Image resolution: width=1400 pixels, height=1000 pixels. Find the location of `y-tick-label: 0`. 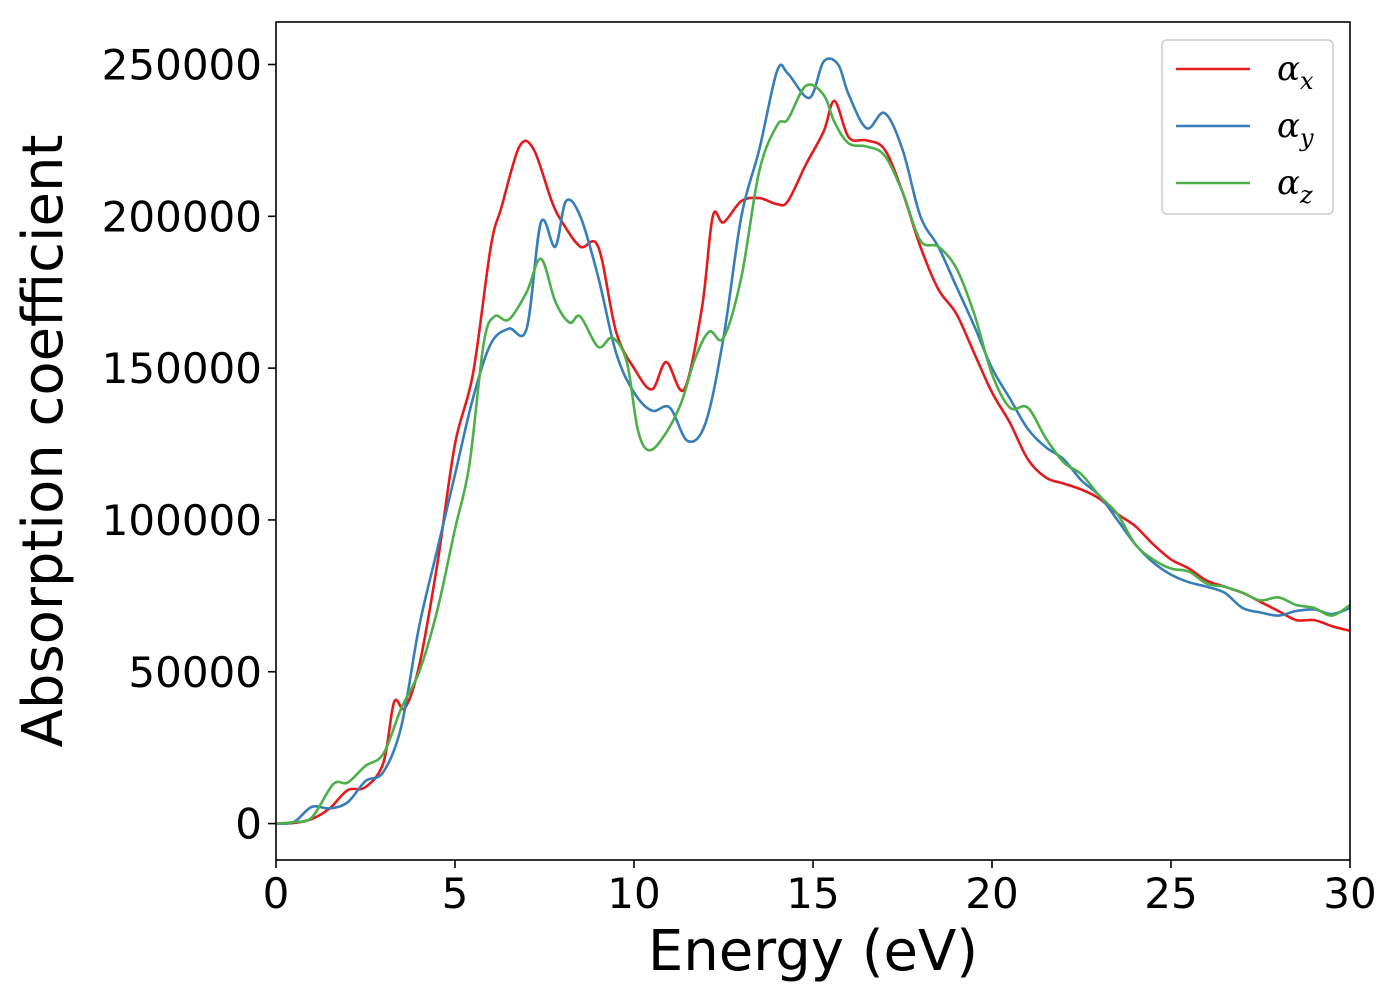

y-tick-label: 0 is located at coordinates (248, 824).